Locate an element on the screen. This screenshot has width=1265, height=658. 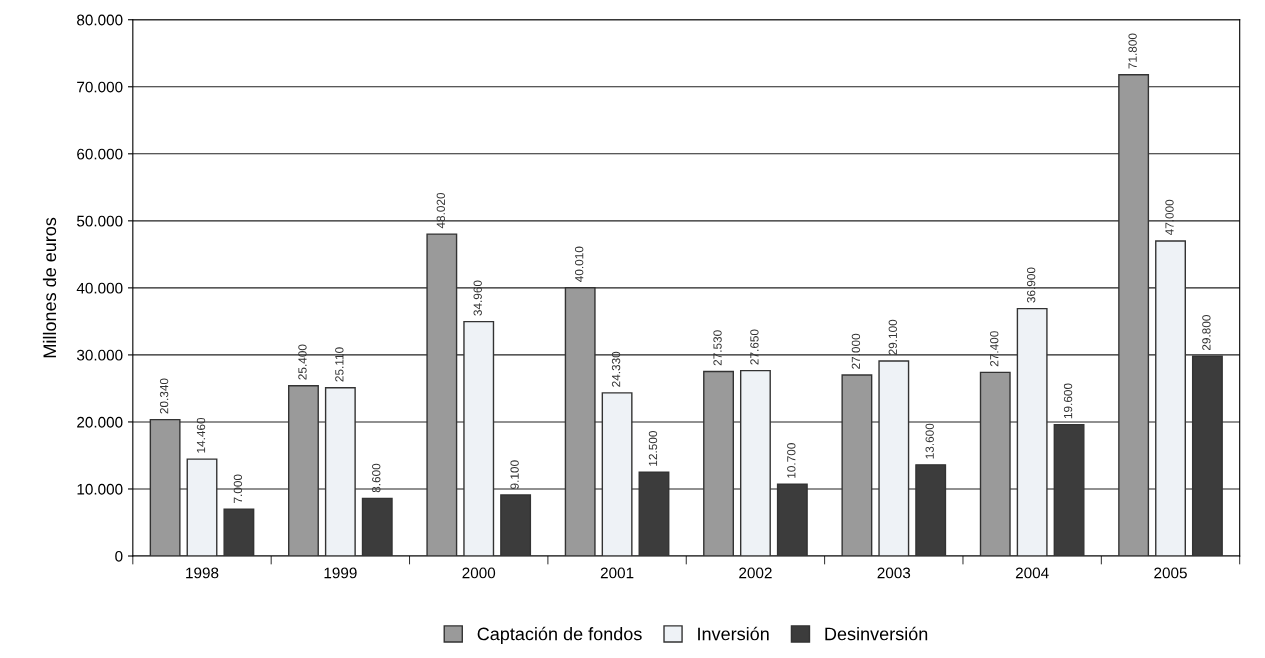
data-label: 27.400 is located at coordinates (994, 349).